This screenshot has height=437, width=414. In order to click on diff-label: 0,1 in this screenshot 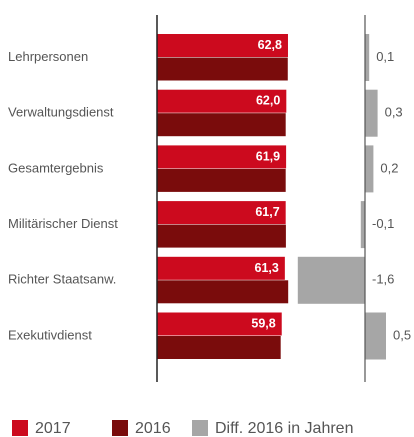, I will do `click(385, 56)`.